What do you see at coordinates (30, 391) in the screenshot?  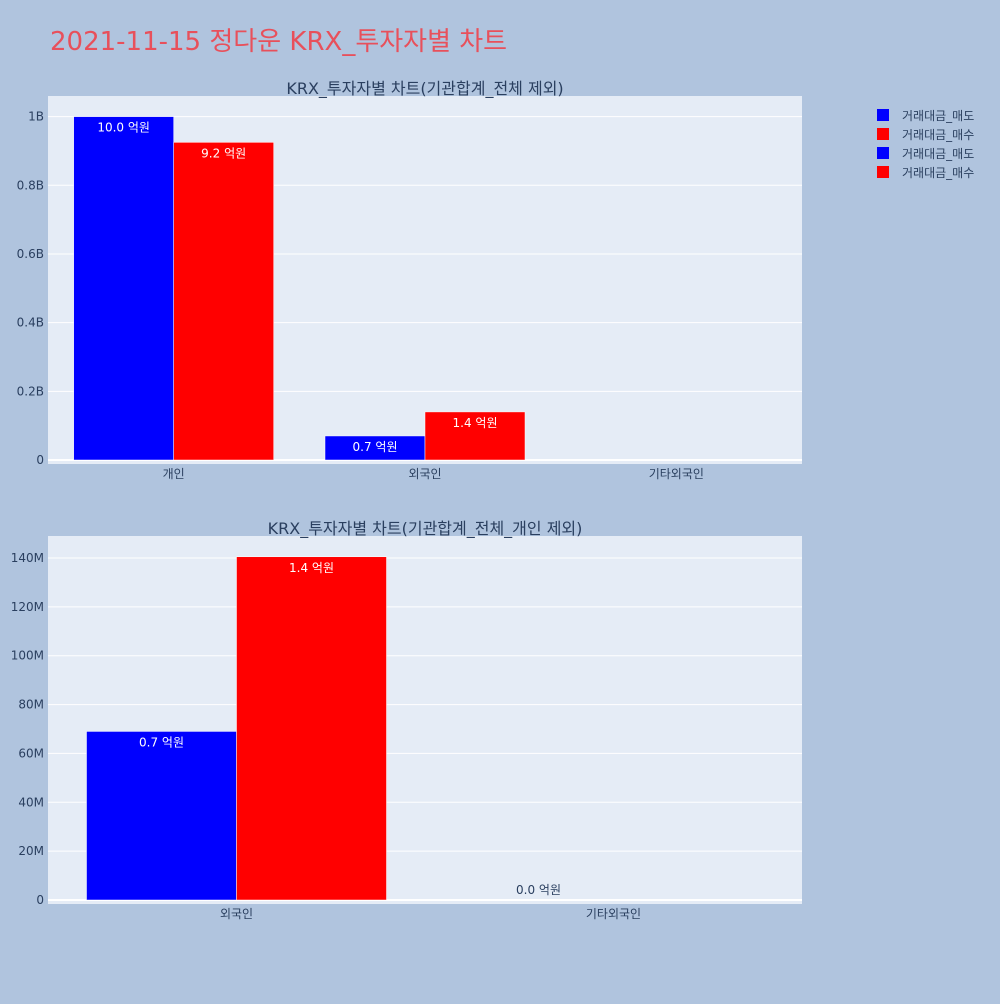 I see `y-tick-label: 0.2B` at bounding box center [30, 391].